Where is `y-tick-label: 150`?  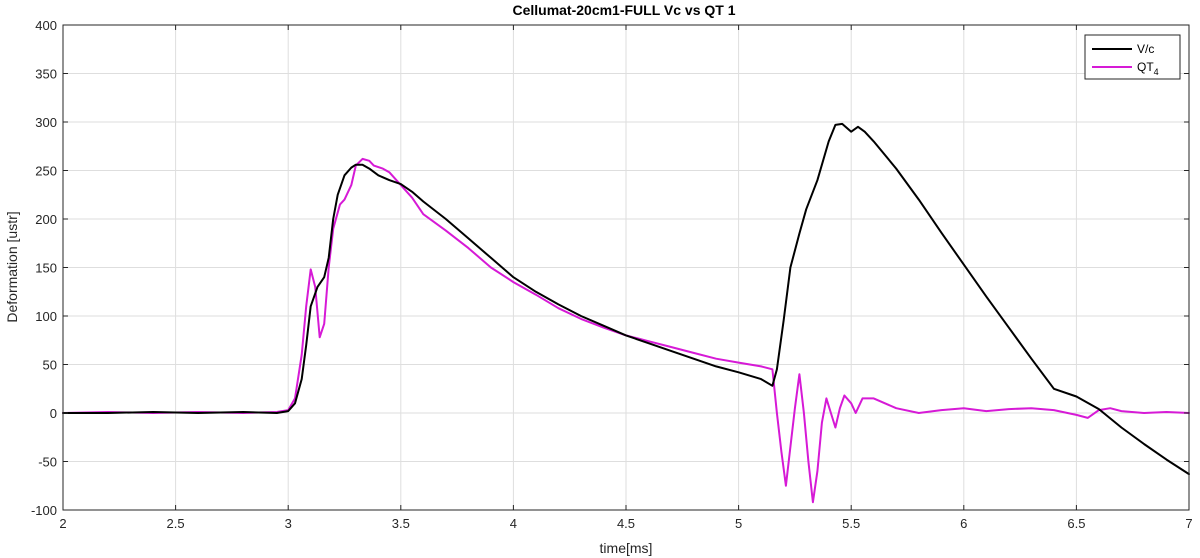
y-tick-label: 150 is located at coordinates (46, 268).